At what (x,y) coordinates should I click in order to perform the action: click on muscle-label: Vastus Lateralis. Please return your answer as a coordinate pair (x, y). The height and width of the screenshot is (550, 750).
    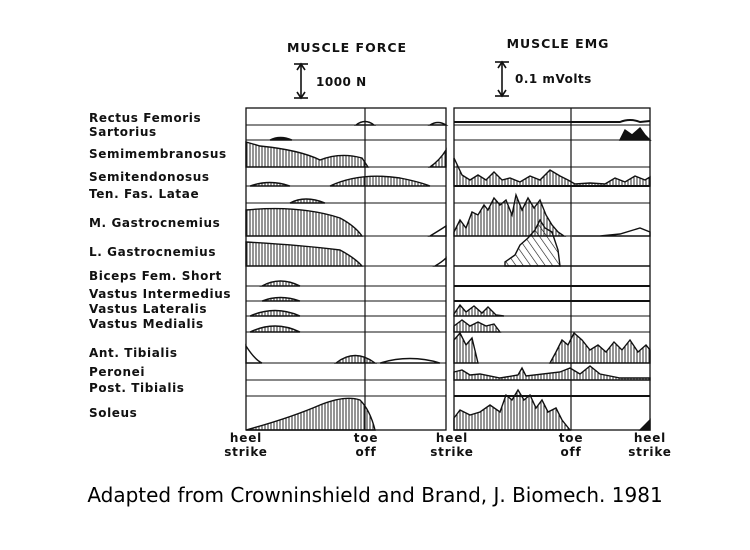
    Looking at the image, I should click on (148, 309).